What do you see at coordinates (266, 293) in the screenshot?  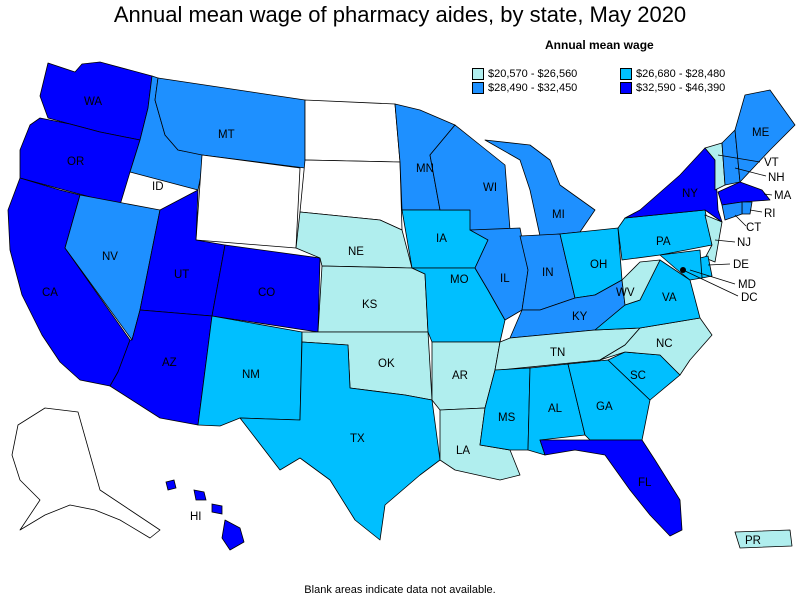 I see `label-co: CO` at bounding box center [266, 293].